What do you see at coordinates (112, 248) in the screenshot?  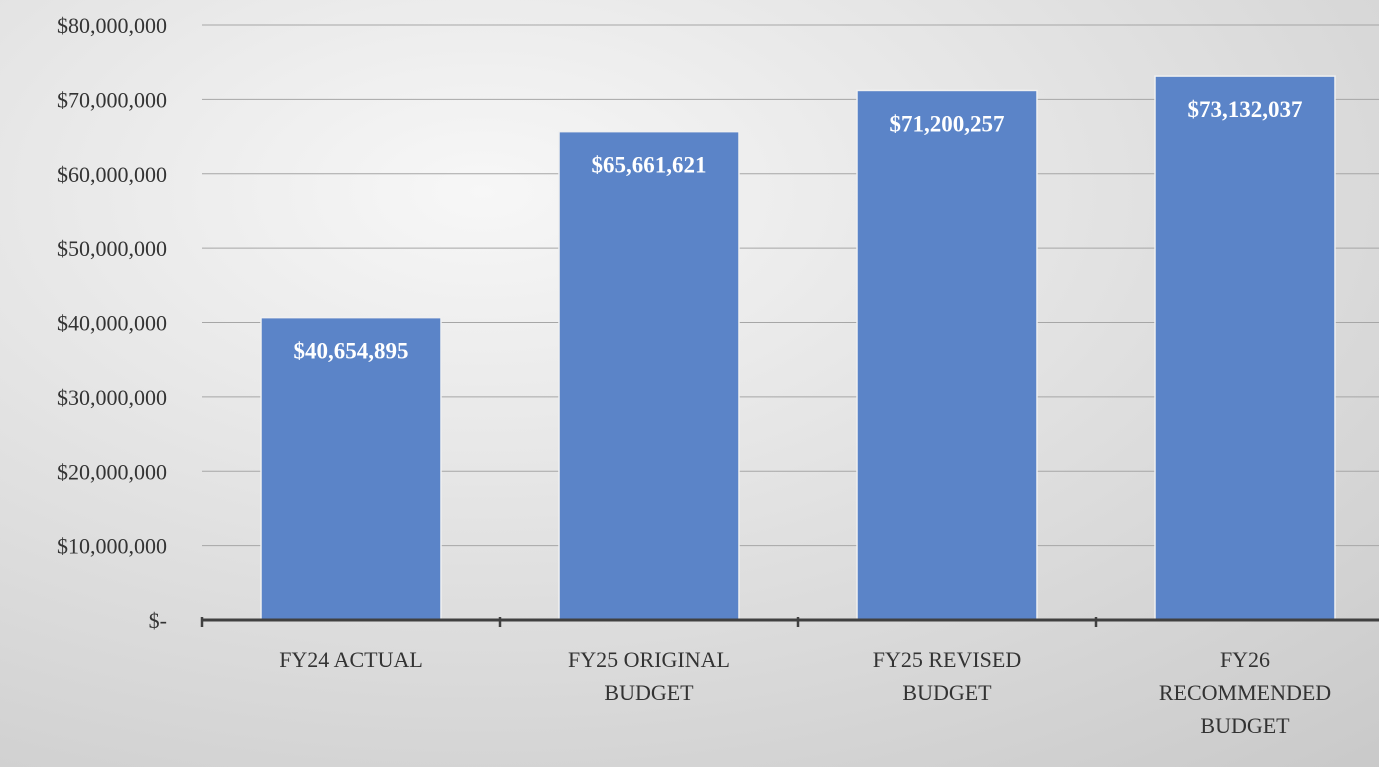 I see `y-tick-label: $50,000,000` at bounding box center [112, 248].